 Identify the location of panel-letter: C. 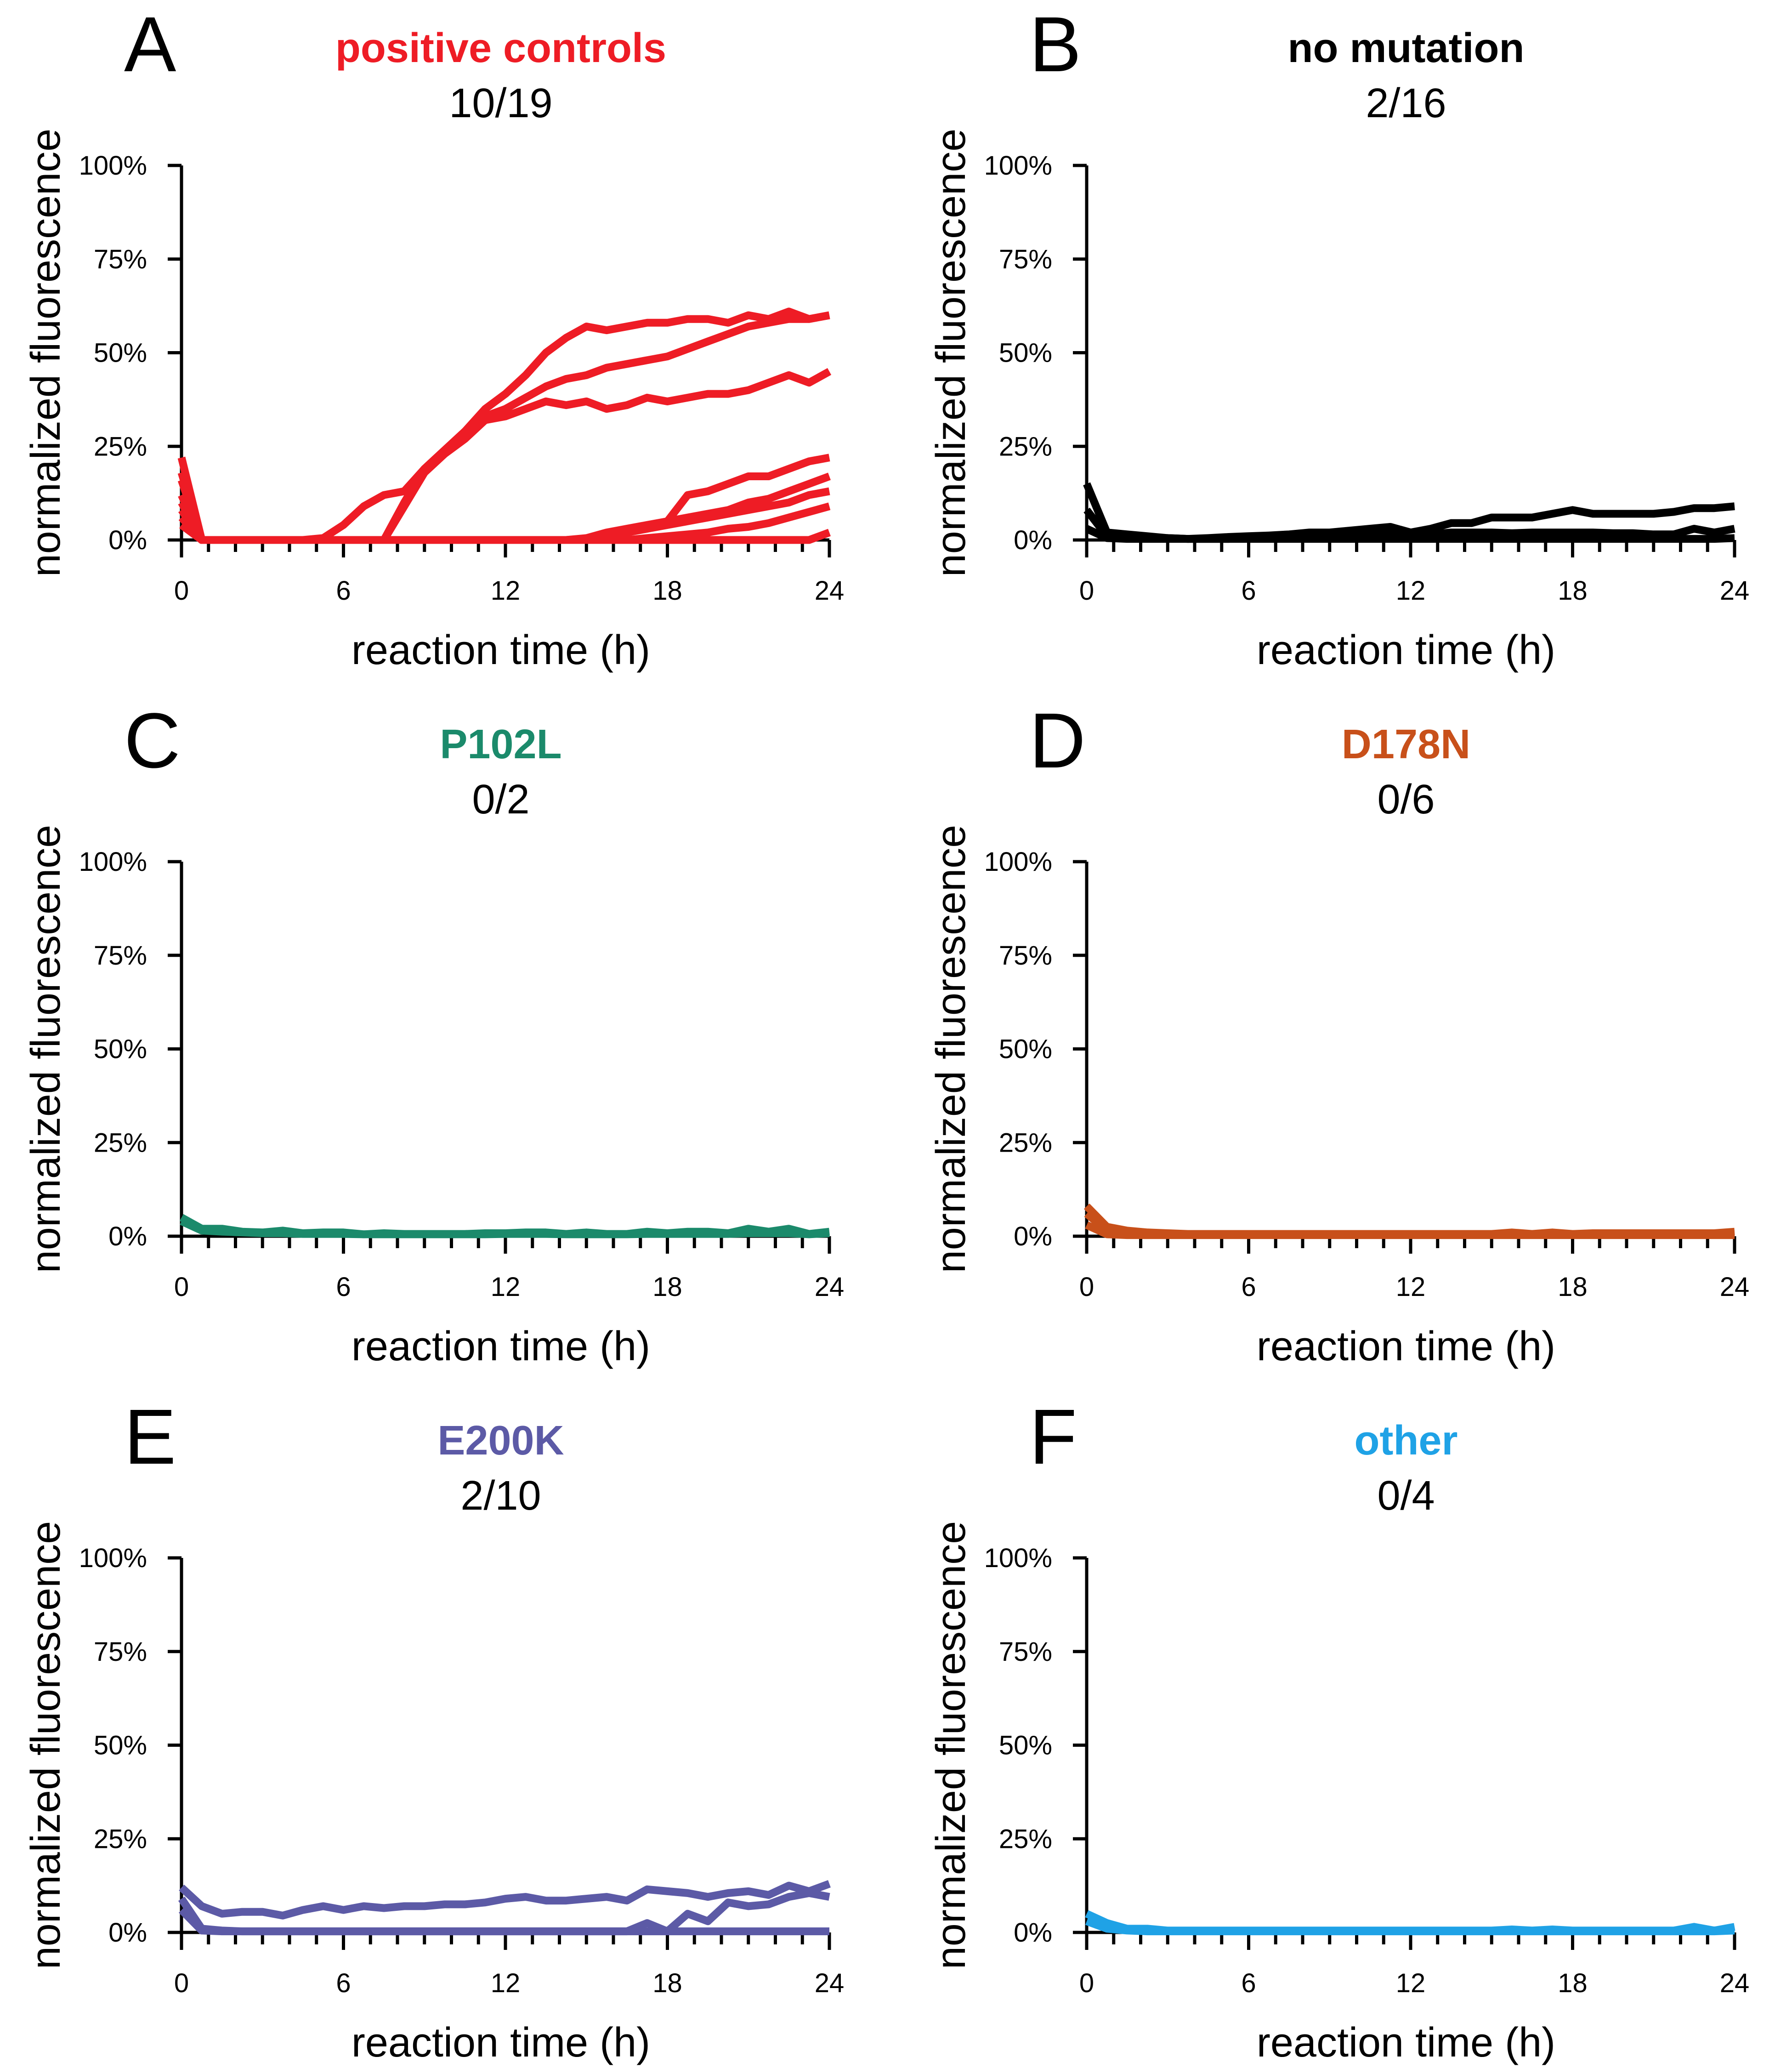
(152, 740).